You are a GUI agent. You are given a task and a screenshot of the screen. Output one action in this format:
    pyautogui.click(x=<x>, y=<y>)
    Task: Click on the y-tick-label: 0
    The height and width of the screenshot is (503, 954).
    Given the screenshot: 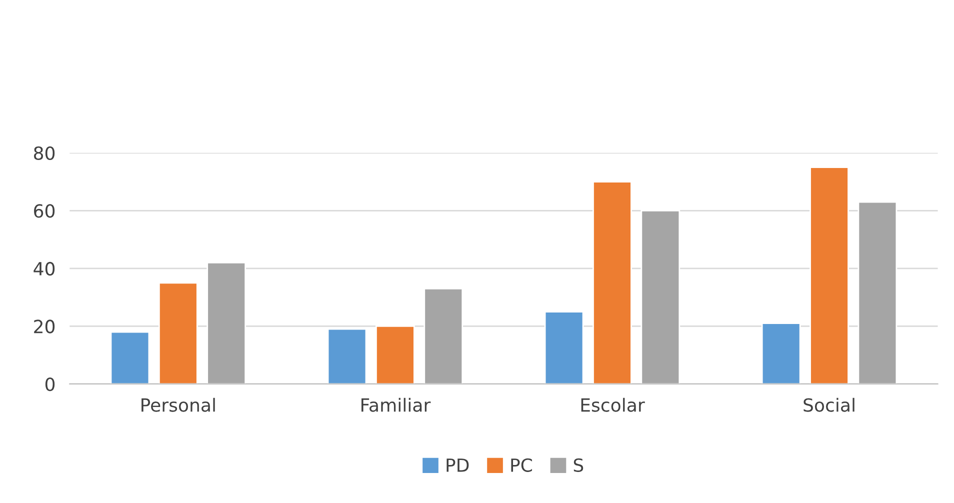 What is the action you would take?
    pyautogui.click(x=50, y=384)
    